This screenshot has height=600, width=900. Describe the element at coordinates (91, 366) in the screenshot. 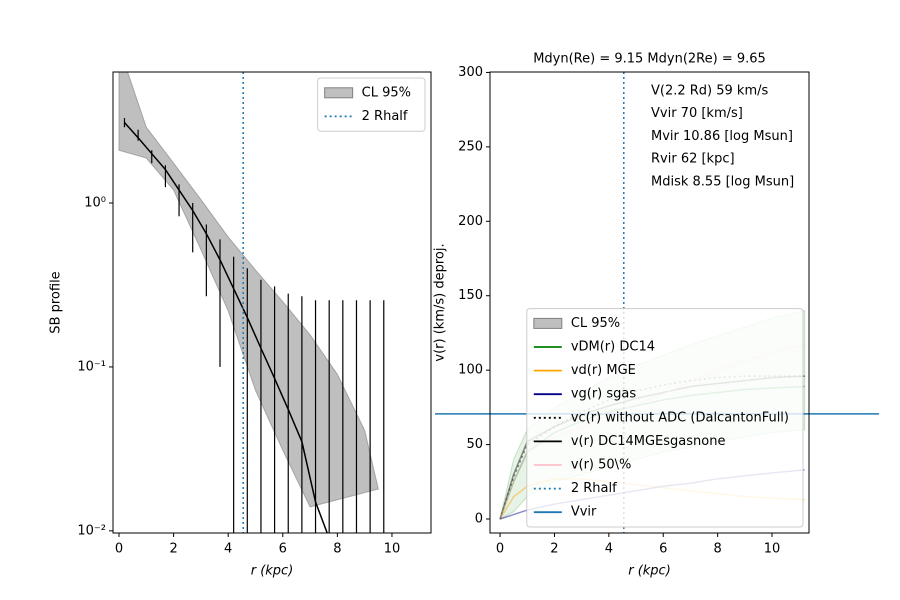

I see `y-tick-label: 10⁻¹` at that location.